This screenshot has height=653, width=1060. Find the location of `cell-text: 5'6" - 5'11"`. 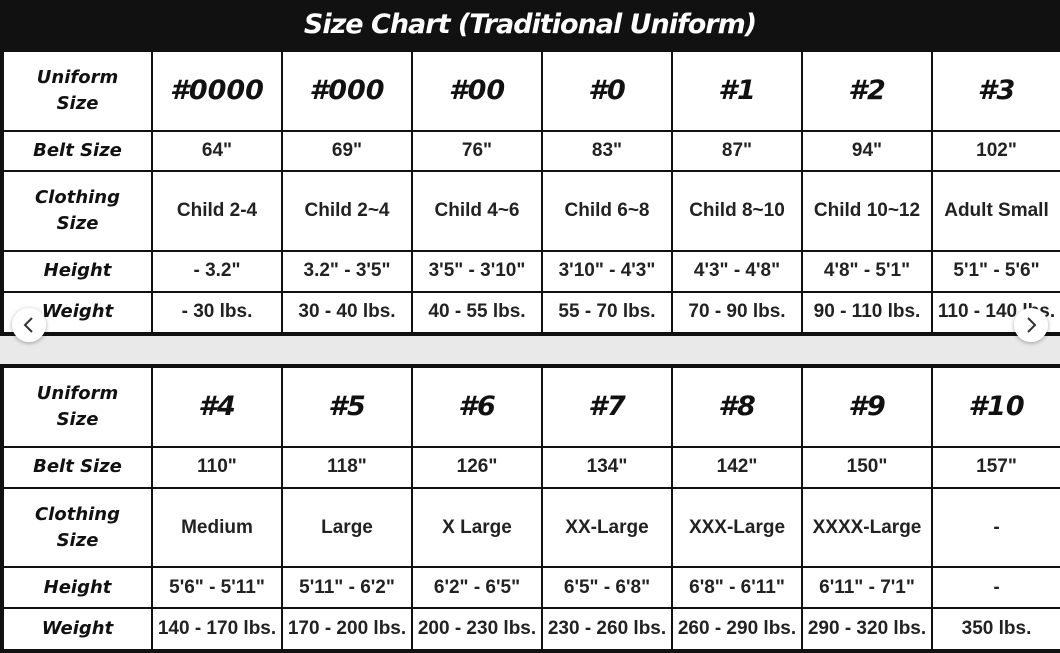

cell-text: 5'6" - 5'11" is located at coordinates (217, 587).